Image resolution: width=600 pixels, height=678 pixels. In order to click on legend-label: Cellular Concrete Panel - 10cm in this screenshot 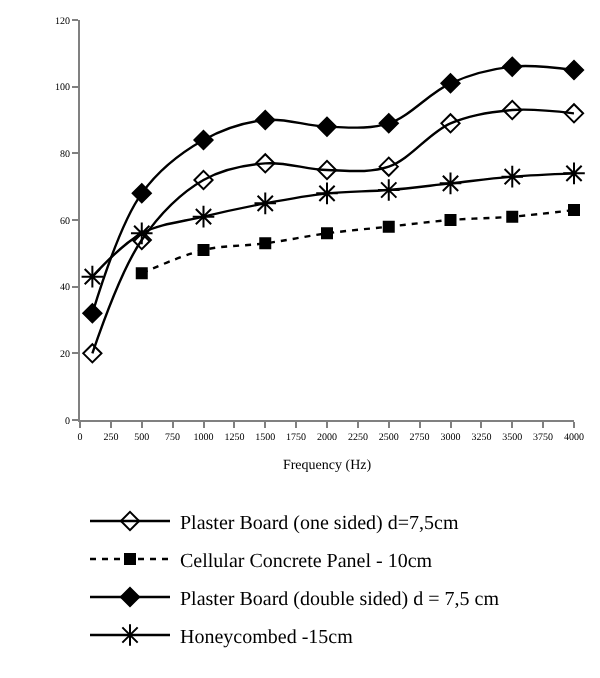, I will do `click(306, 561)`.